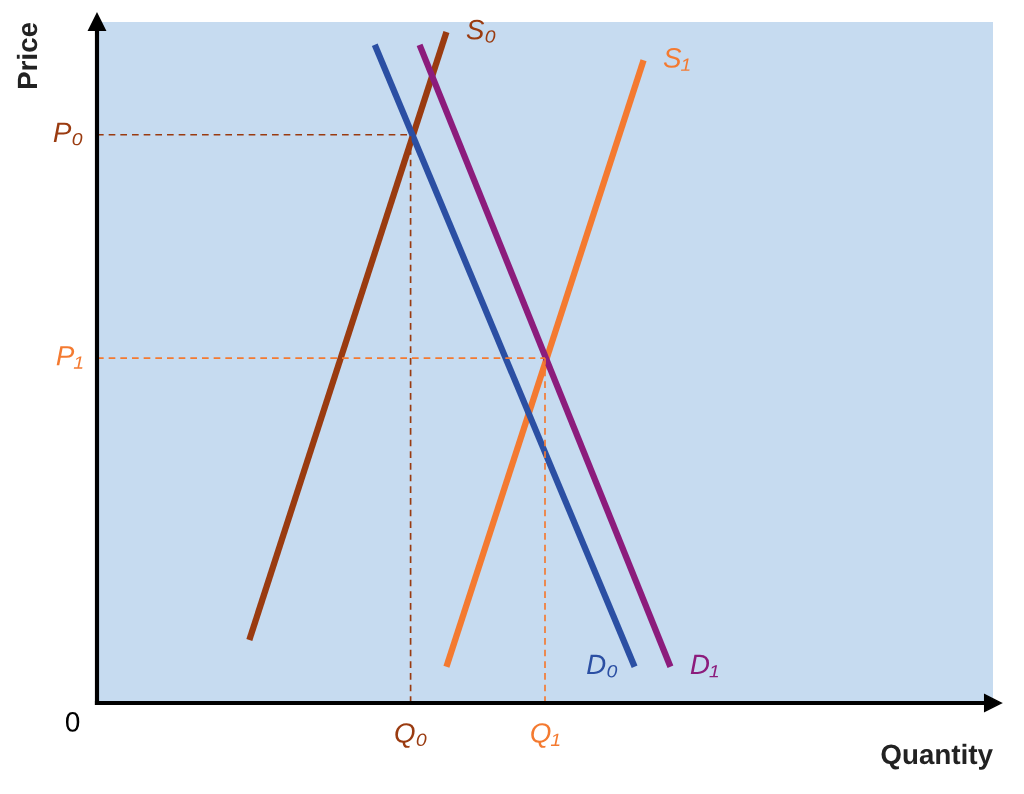 Image resolution: width=1024 pixels, height=794 pixels. Describe the element at coordinates (72, 722) in the screenshot. I see `text: 0` at that location.